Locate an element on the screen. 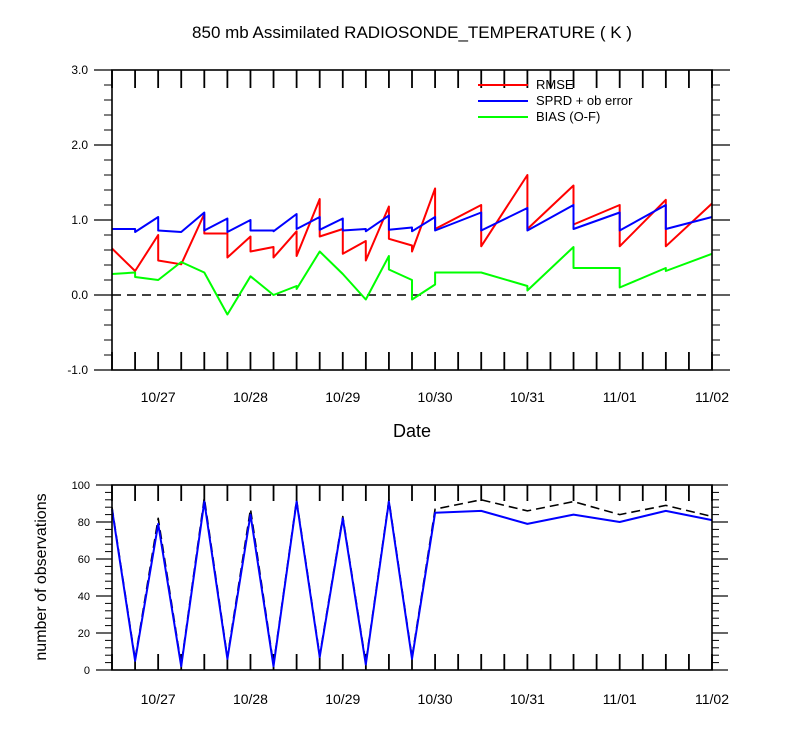  y-tick-label: 3.0 is located at coordinates (79, 70).